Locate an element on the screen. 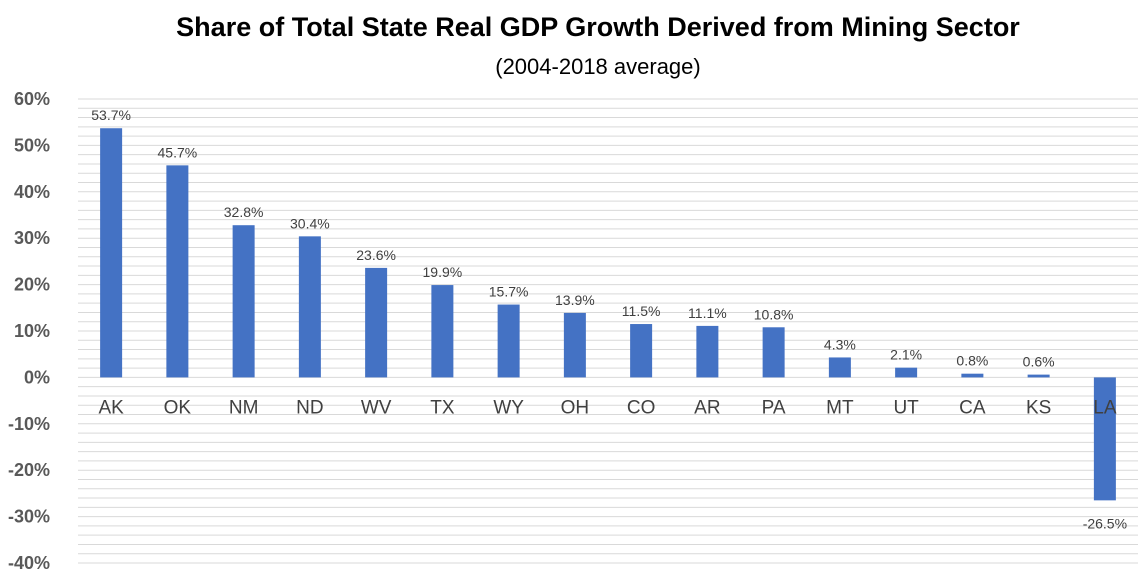 Image resolution: width=1148 pixels, height=578 pixels. bar-co is located at coordinates (641, 351).